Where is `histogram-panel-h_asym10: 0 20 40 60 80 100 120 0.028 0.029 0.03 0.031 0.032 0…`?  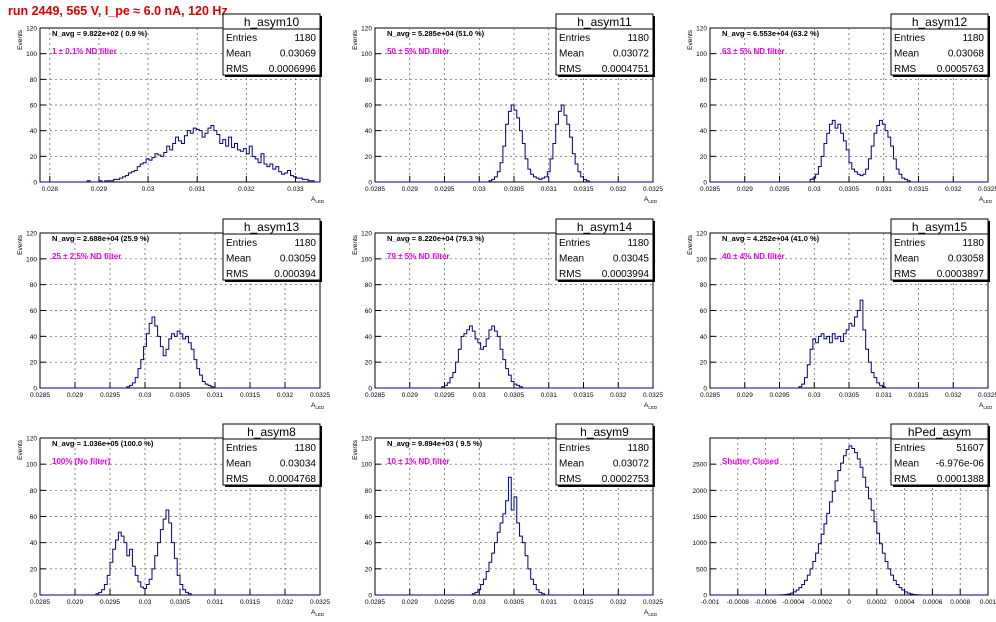 histogram-panel-h_asym10: 0 20 40 60 80 100 120 0.028 0.029 0.03 0.031 0.032 0… is located at coordinates (171, 108).